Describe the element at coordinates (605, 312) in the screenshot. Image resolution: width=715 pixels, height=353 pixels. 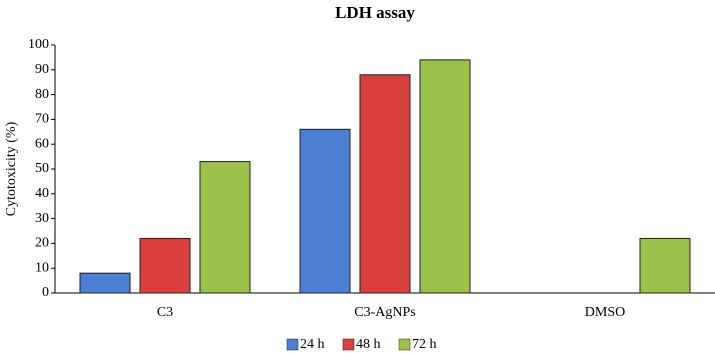
I see `x-tick-label: DMSO` at that location.